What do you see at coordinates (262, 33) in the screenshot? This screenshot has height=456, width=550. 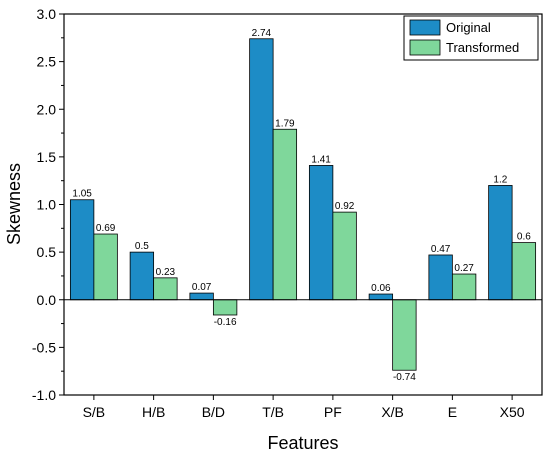 I see `data-label-original-3: 2.74` at bounding box center [262, 33].